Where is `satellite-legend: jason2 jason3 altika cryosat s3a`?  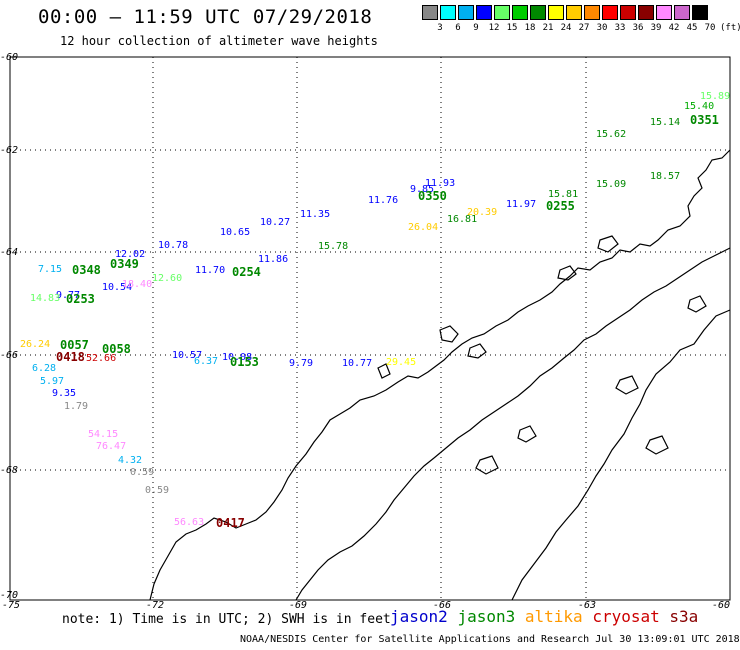 satellite-legend: jason2 jason3 altika cryosat s3a is located at coordinates (544, 616).